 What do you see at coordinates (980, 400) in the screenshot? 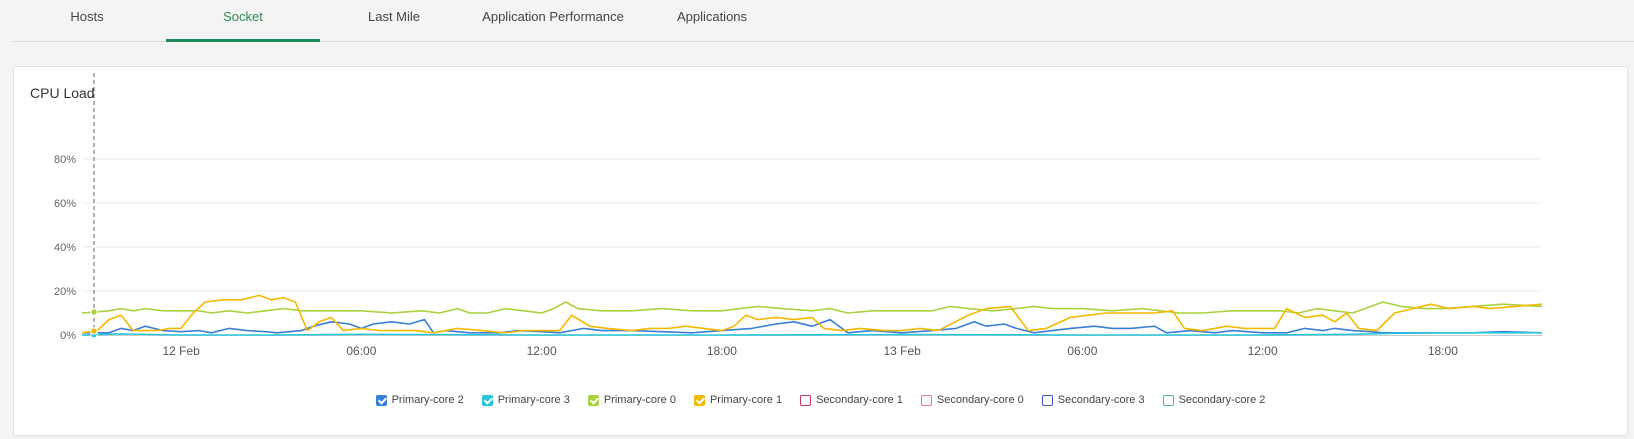
I see `legend-label: Secondary-core 0` at bounding box center [980, 400].